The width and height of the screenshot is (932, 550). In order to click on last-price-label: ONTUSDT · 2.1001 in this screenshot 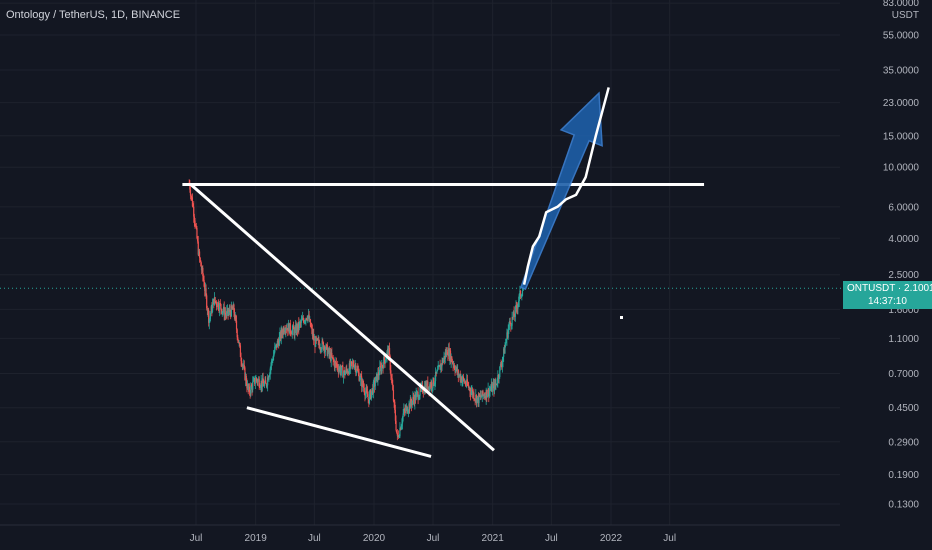, I will do `click(889, 288)`.